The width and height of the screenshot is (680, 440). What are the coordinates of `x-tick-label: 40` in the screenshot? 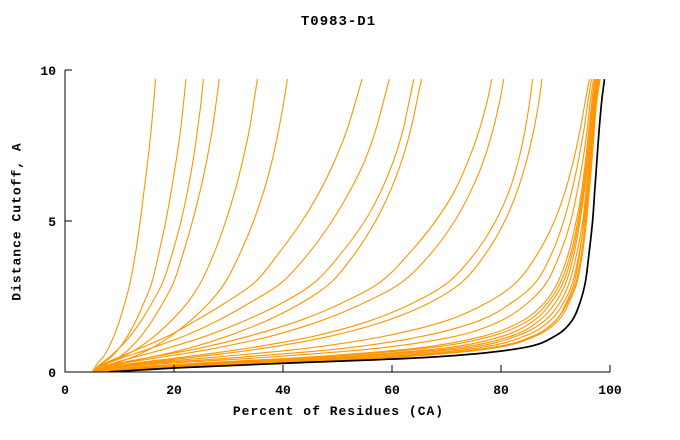 It's located at (283, 390).